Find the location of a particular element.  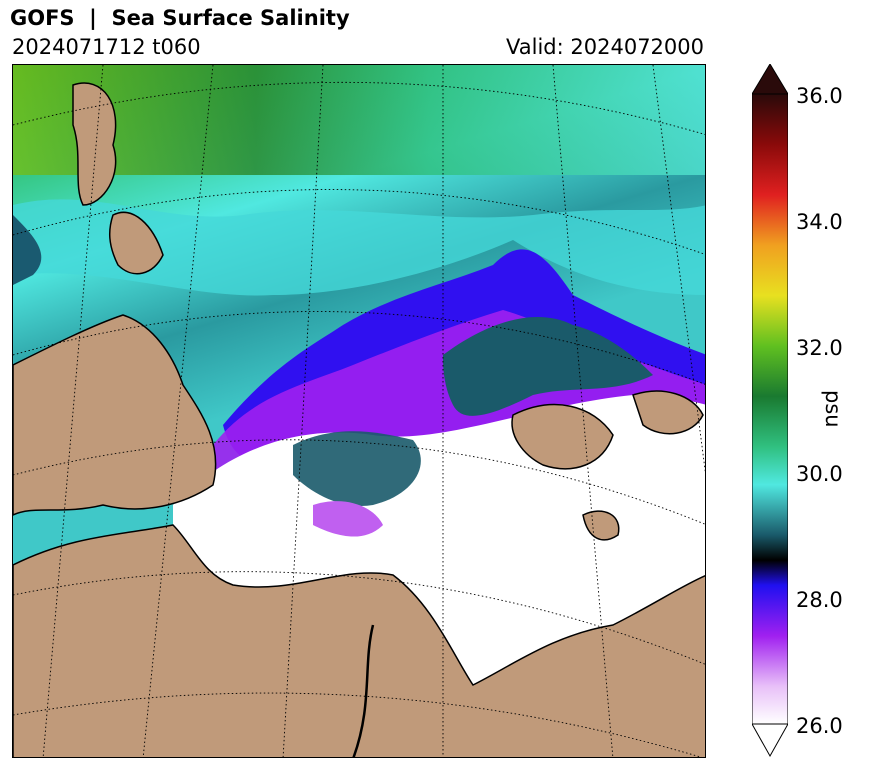

colorbar-tick-32: 32.0 is located at coordinates (819, 348).